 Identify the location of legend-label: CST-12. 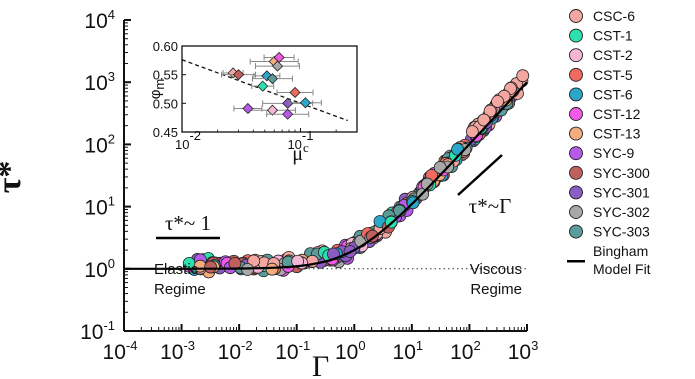
(617, 114).